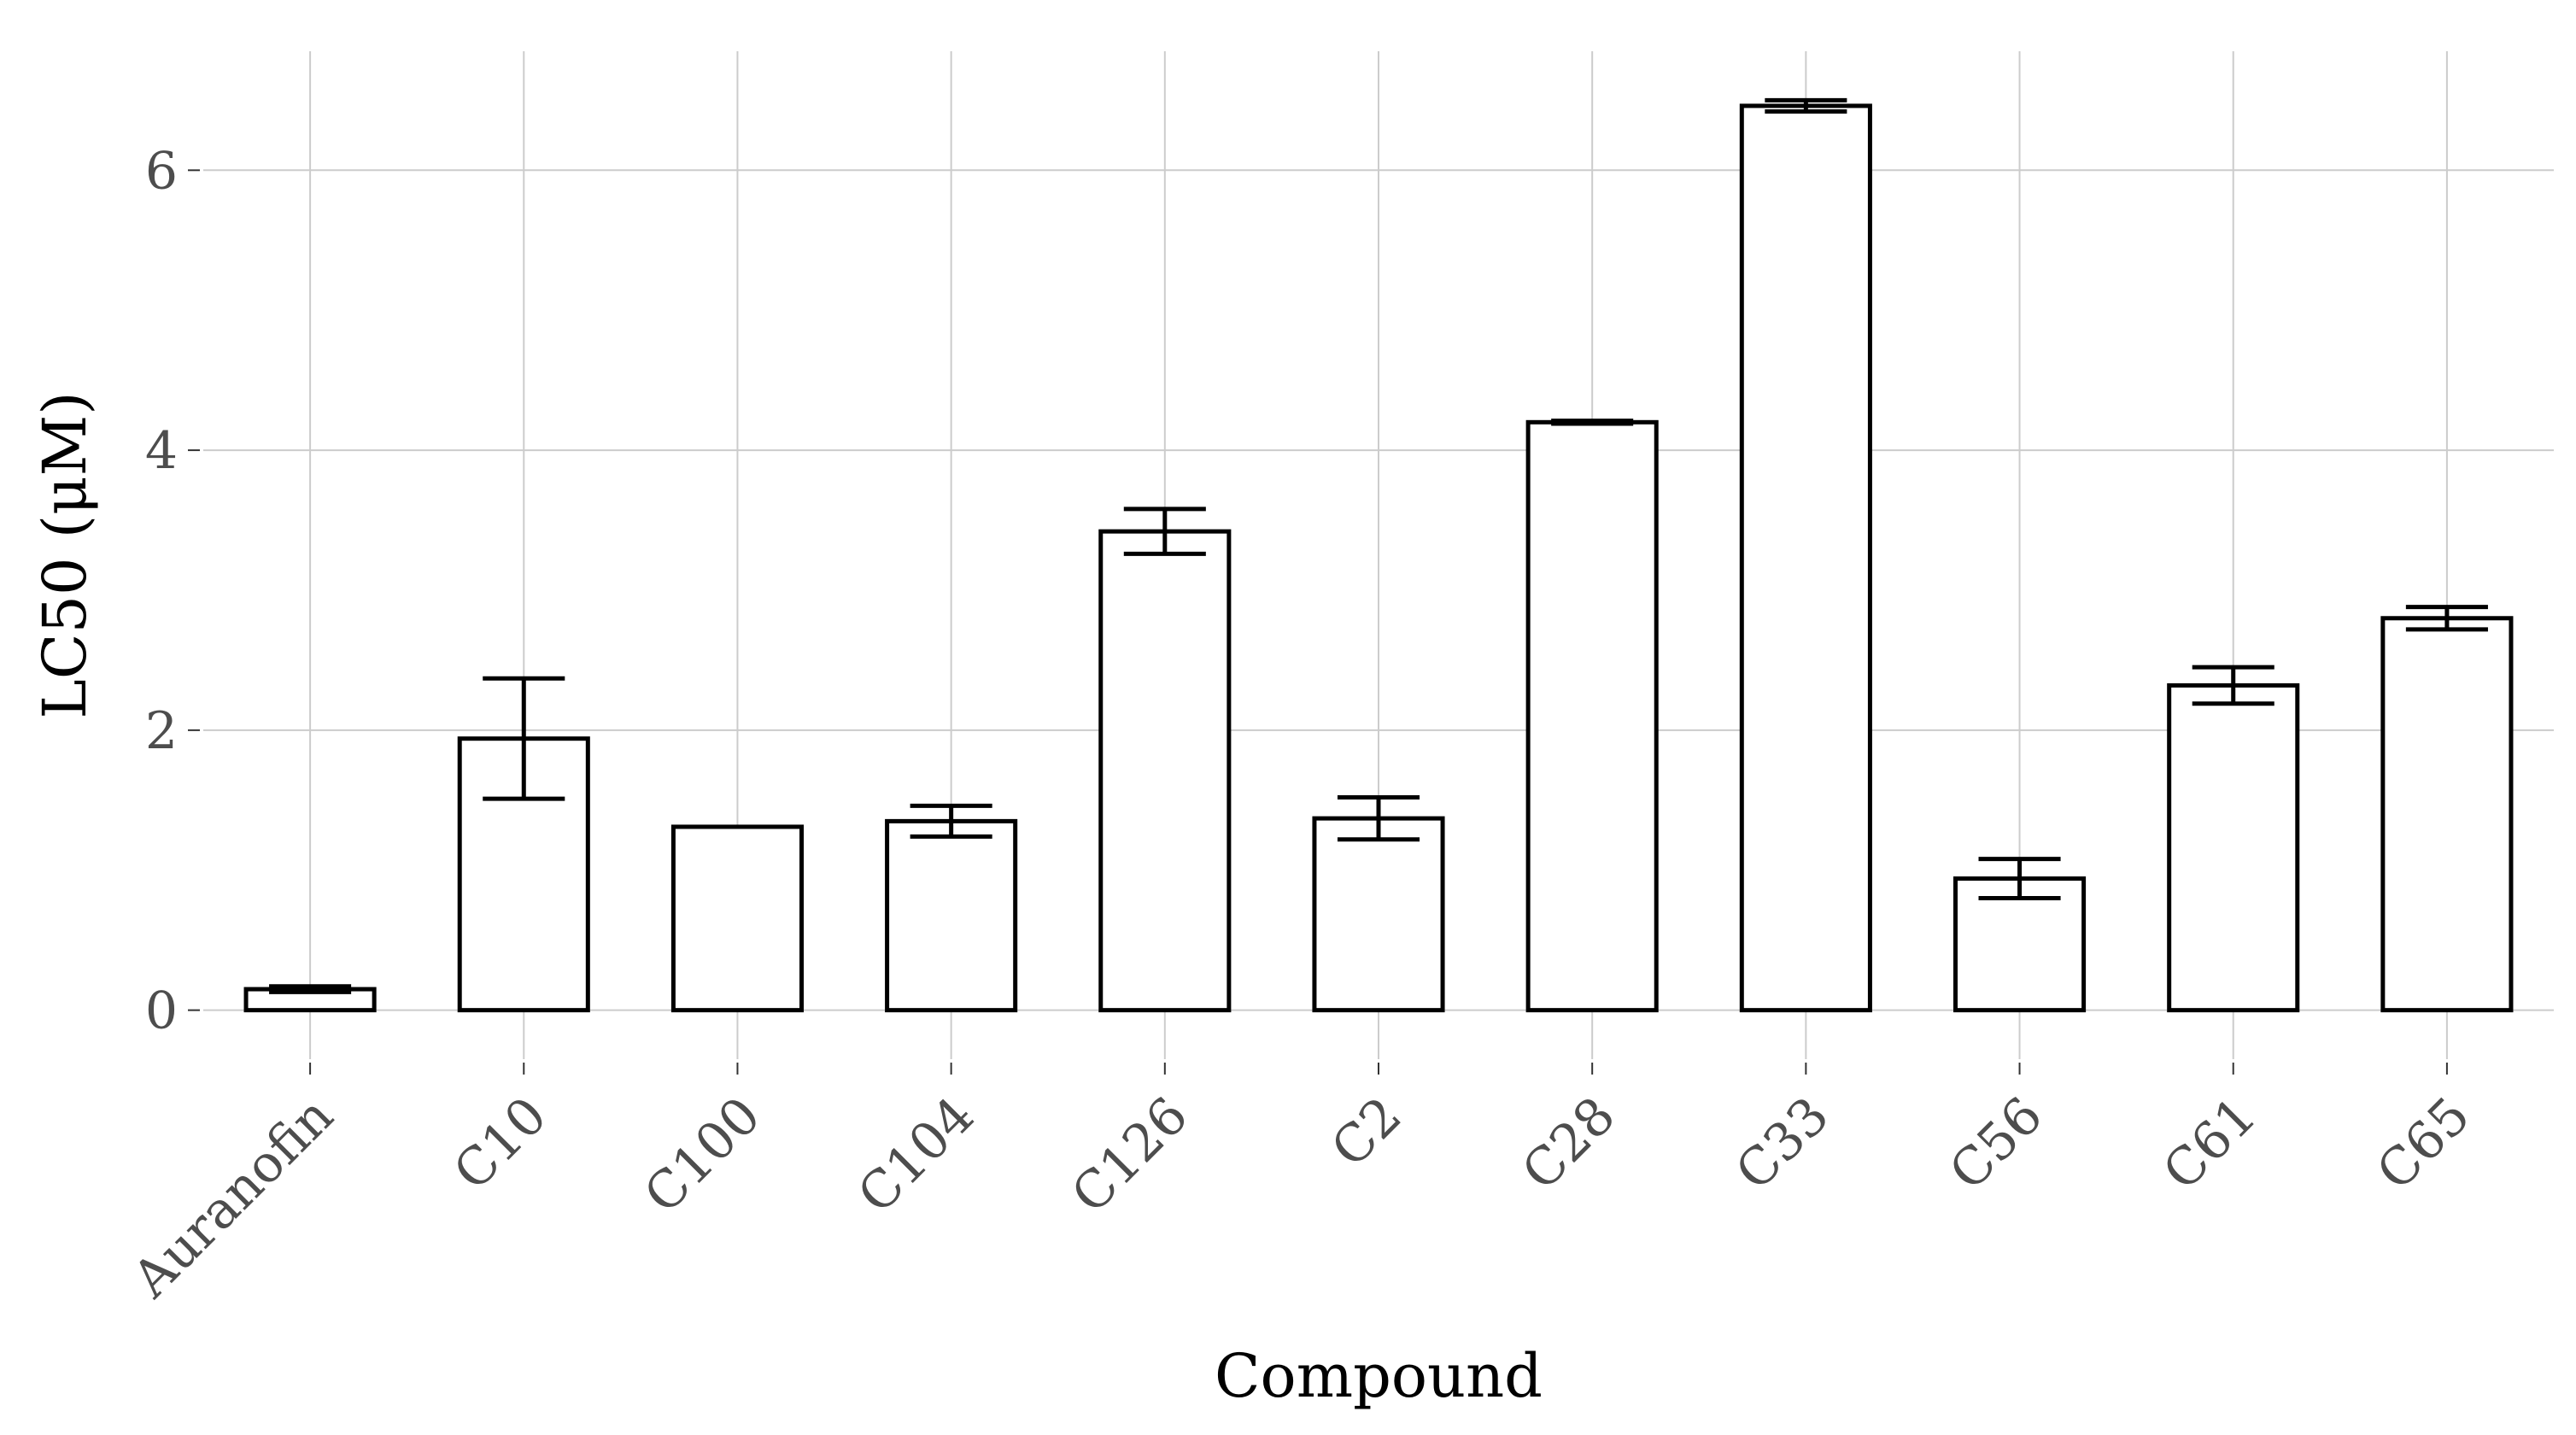 This screenshot has width=2576, height=1435. I want to click on x-tick-label: Auranofin, so click(232, 1197).